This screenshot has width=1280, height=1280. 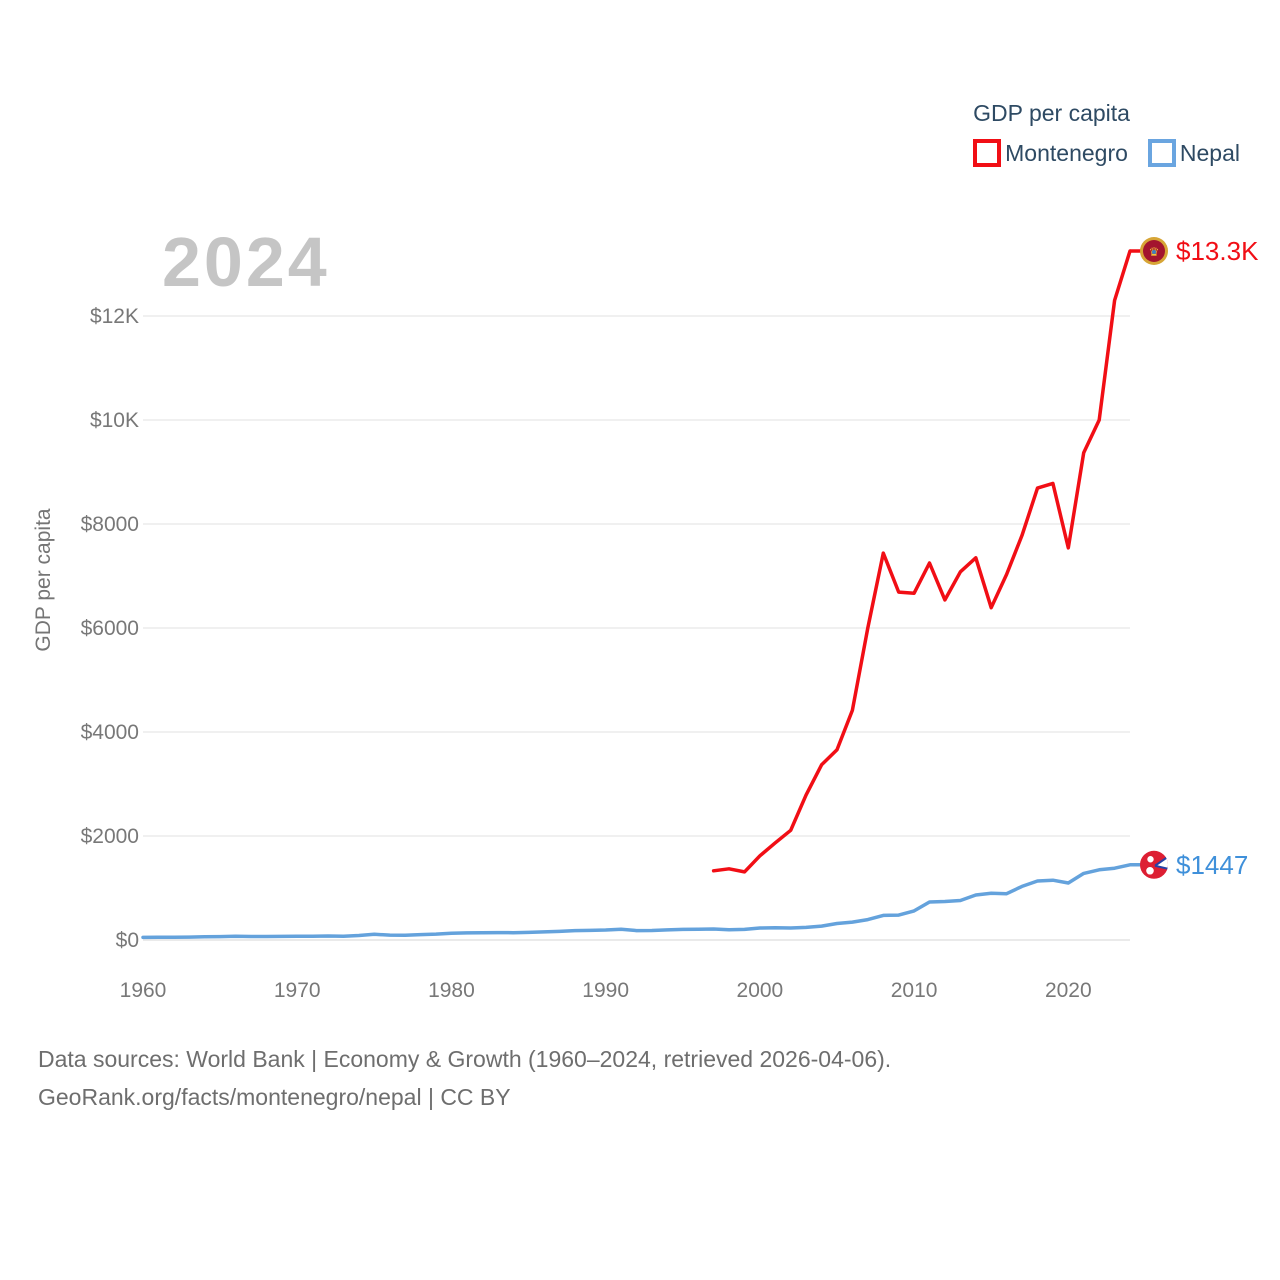 I want to click on legend-items: Montenegro Nepal, so click(x=1106, y=153).